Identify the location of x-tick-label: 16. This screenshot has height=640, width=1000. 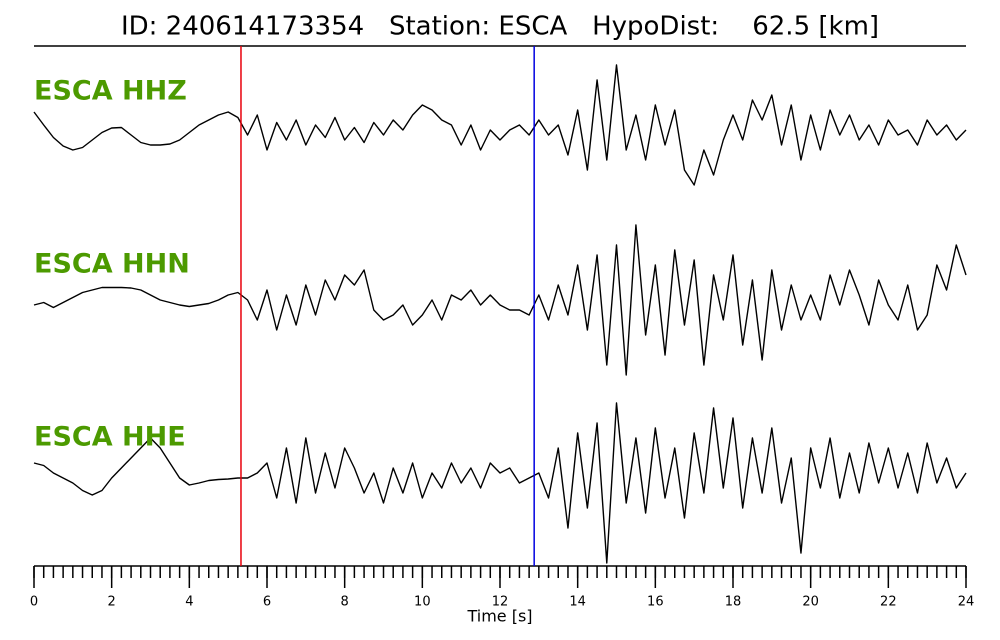
(655, 602).